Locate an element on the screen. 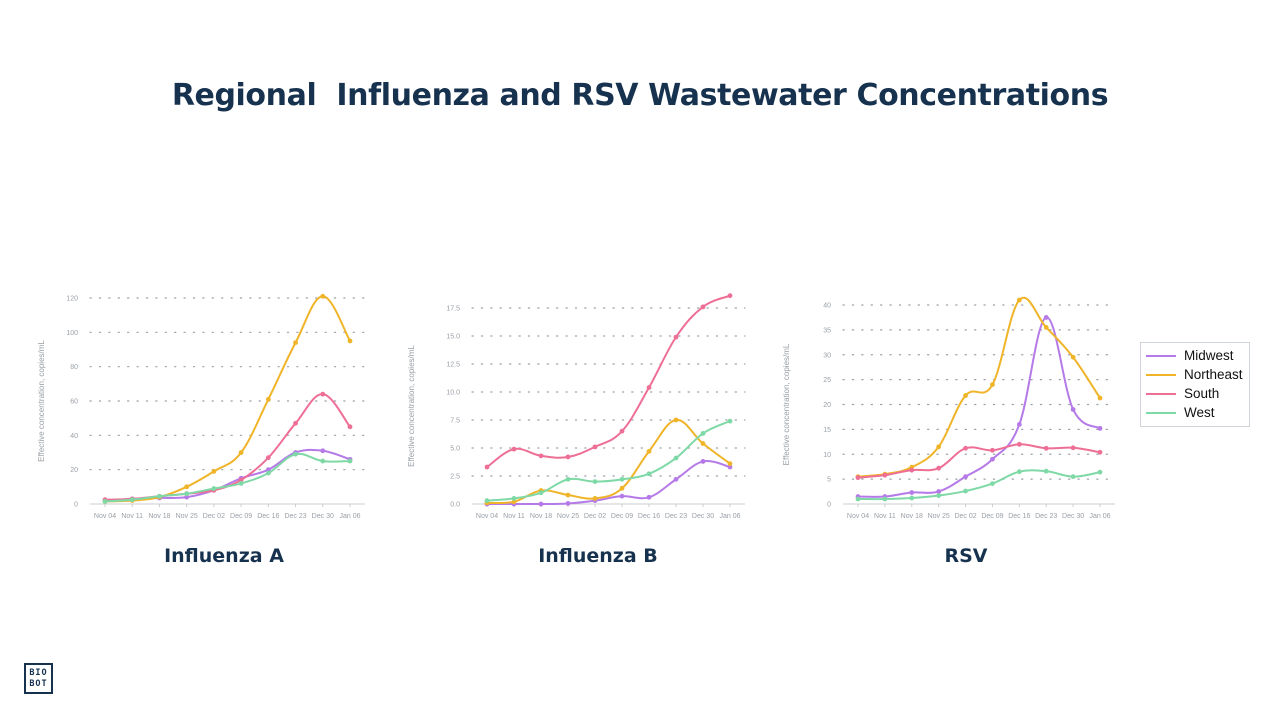  influenza-a-title: Influenza A is located at coordinates (224, 556).